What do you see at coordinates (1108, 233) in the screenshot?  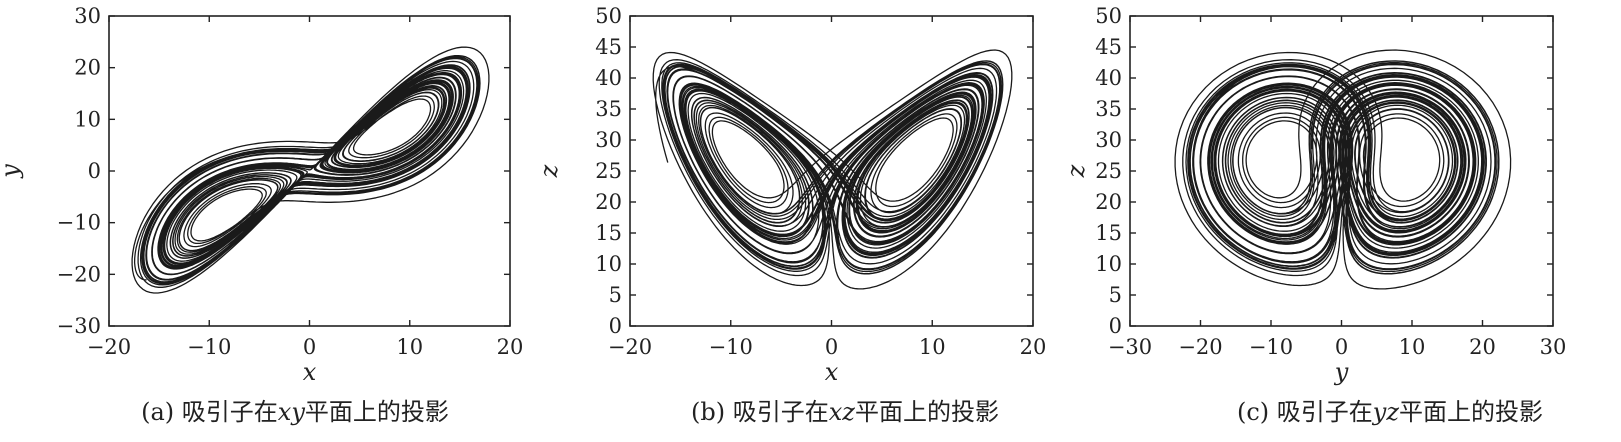 I see `y-tick-label-c: 15` at bounding box center [1108, 233].